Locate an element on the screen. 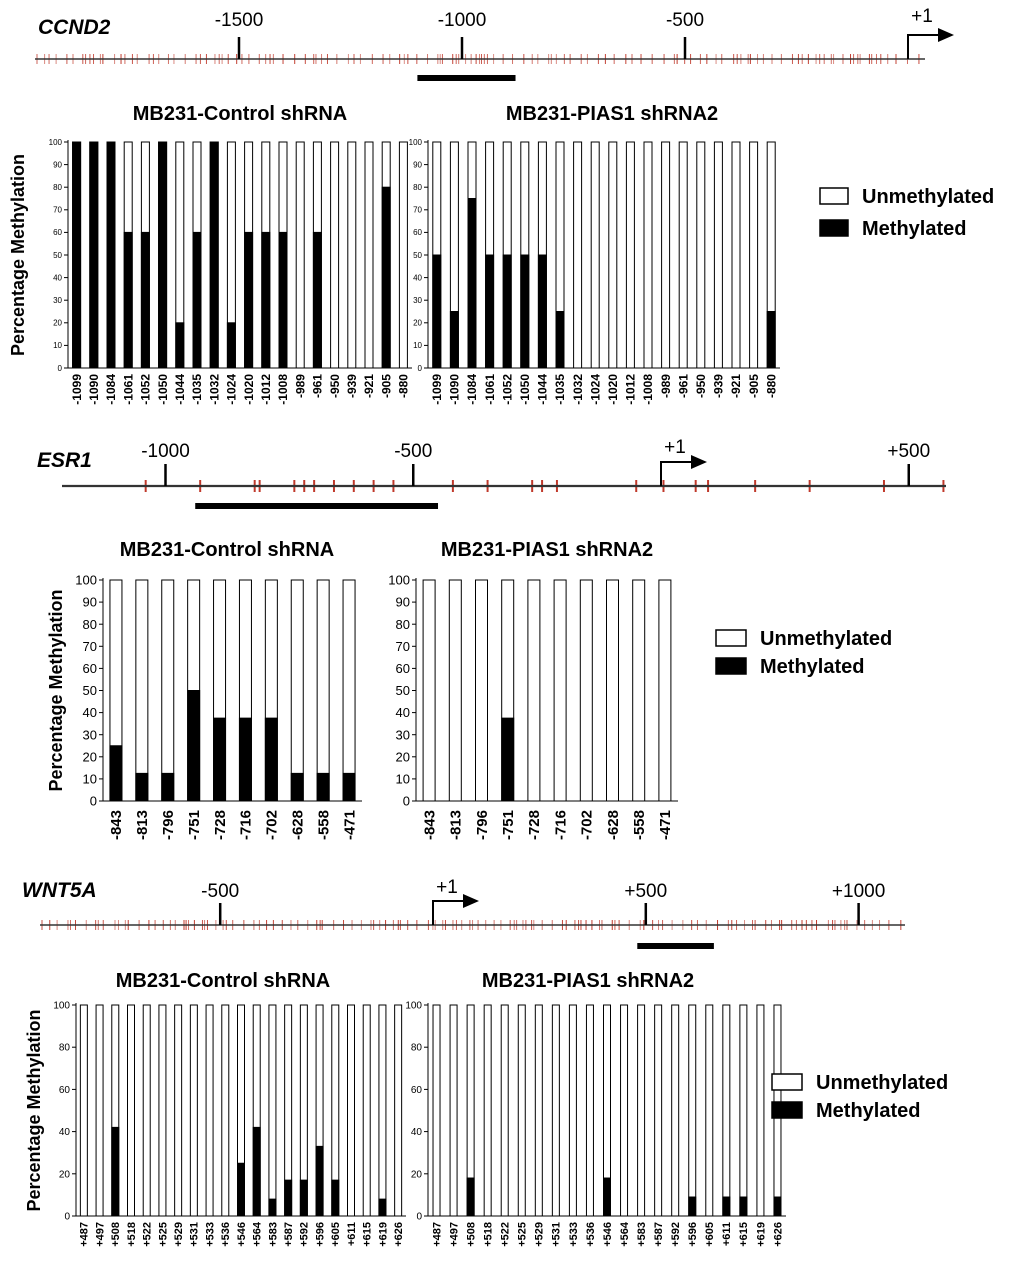  x-tick-label: -1099 is located at coordinates (77, 389).